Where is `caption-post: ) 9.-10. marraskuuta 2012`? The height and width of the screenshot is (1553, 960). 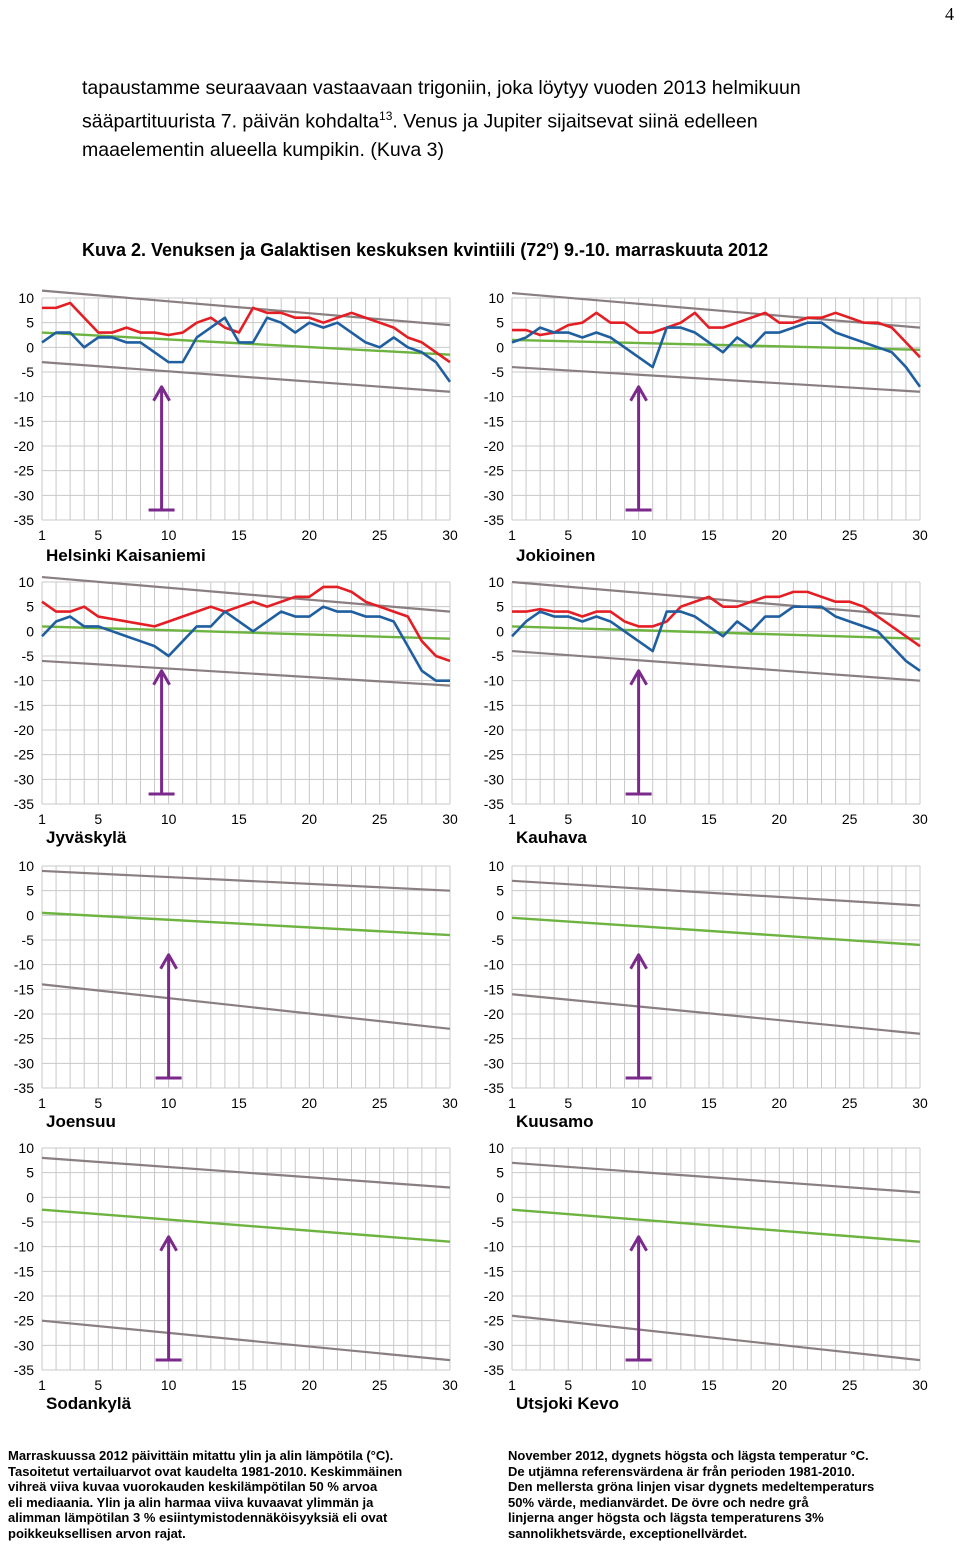
caption-post: ) 9.-10. marraskuuta 2012 is located at coordinates (660, 250).